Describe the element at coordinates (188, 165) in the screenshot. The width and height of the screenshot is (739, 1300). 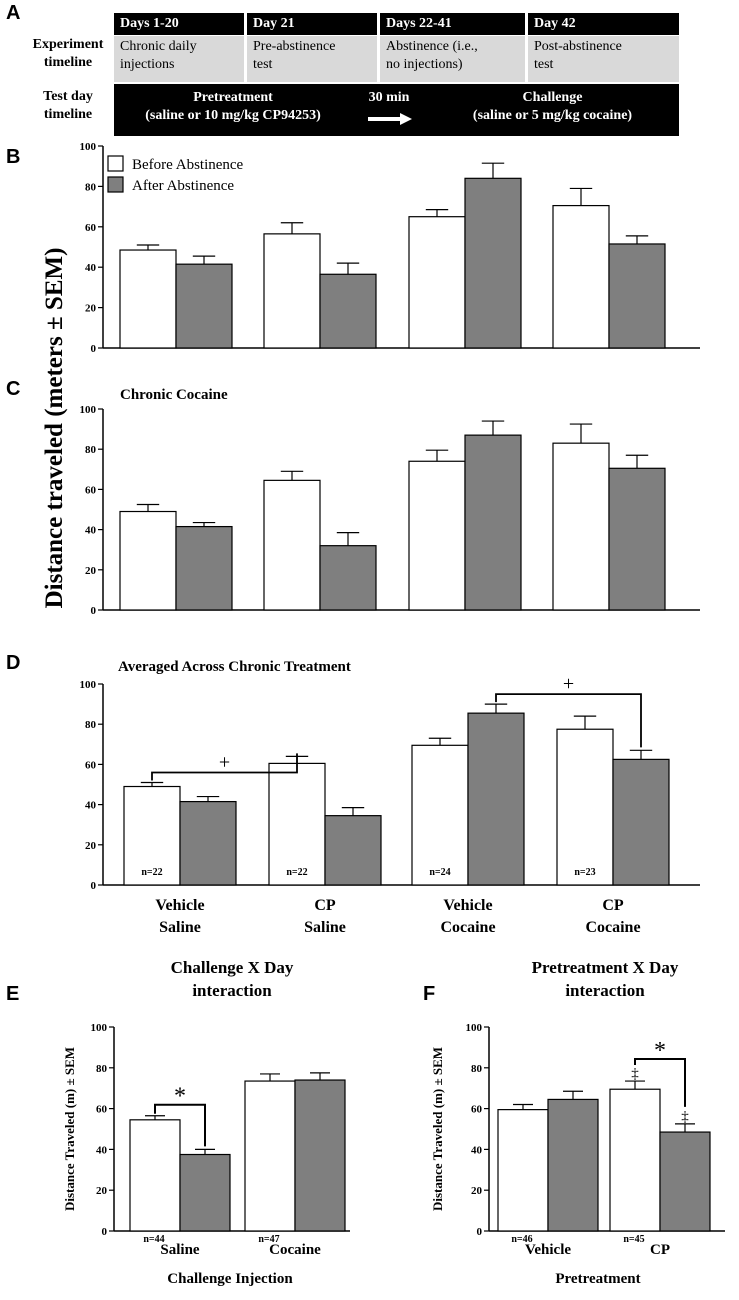
I see `legend-label-before: Before Abstinence` at that location.